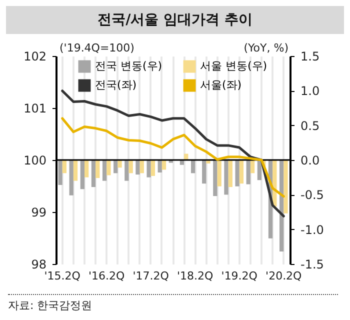 This screenshot has width=350, height=320. Describe the element at coordinates (116, 85) in the screenshot. I see `legend-label: 전국(좌)` at that location.